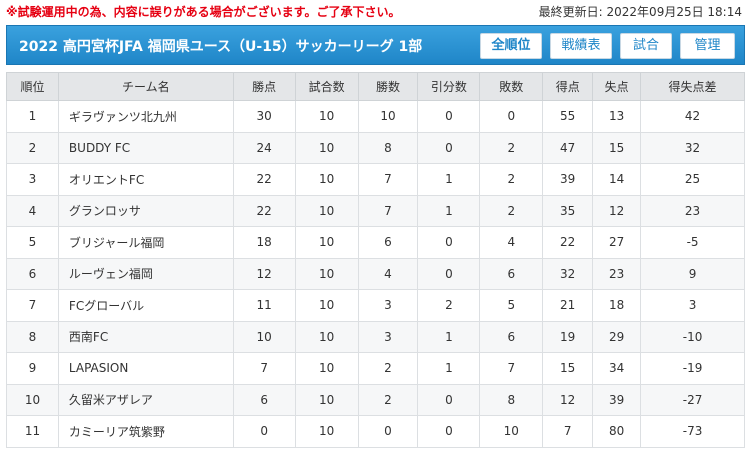 The width and height of the screenshot is (750, 450). What do you see at coordinates (692, 86) in the screenshot?
I see `col-goal-diff: 得失点差` at bounding box center [692, 86].